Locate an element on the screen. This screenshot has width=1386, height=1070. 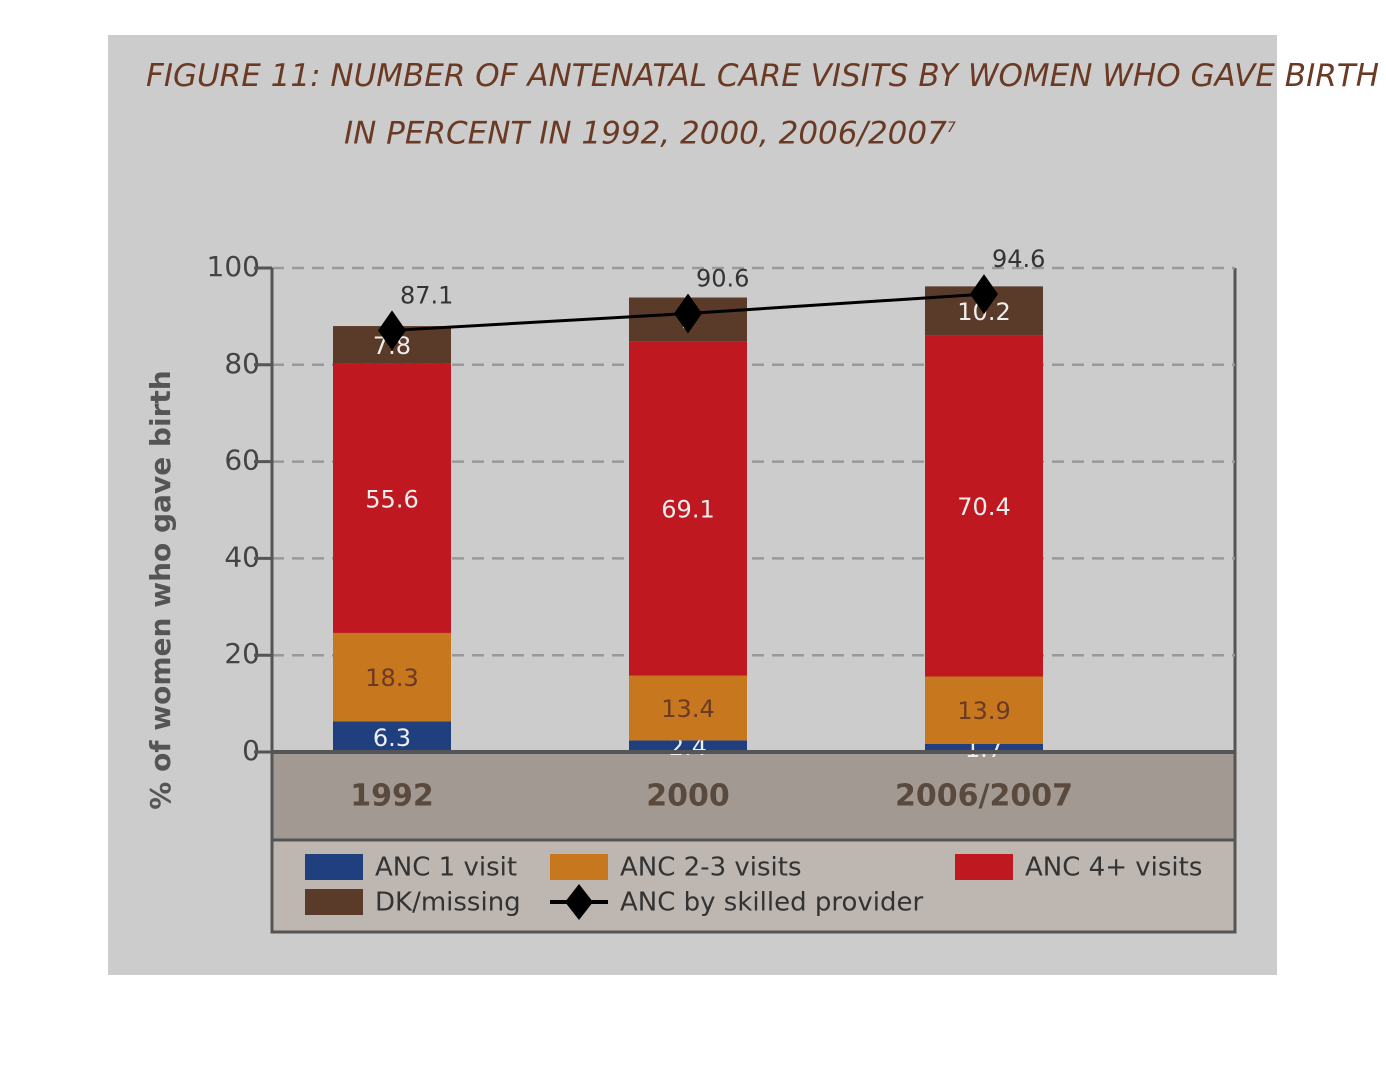
value-label: 13.9 is located at coordinates (983, 711).